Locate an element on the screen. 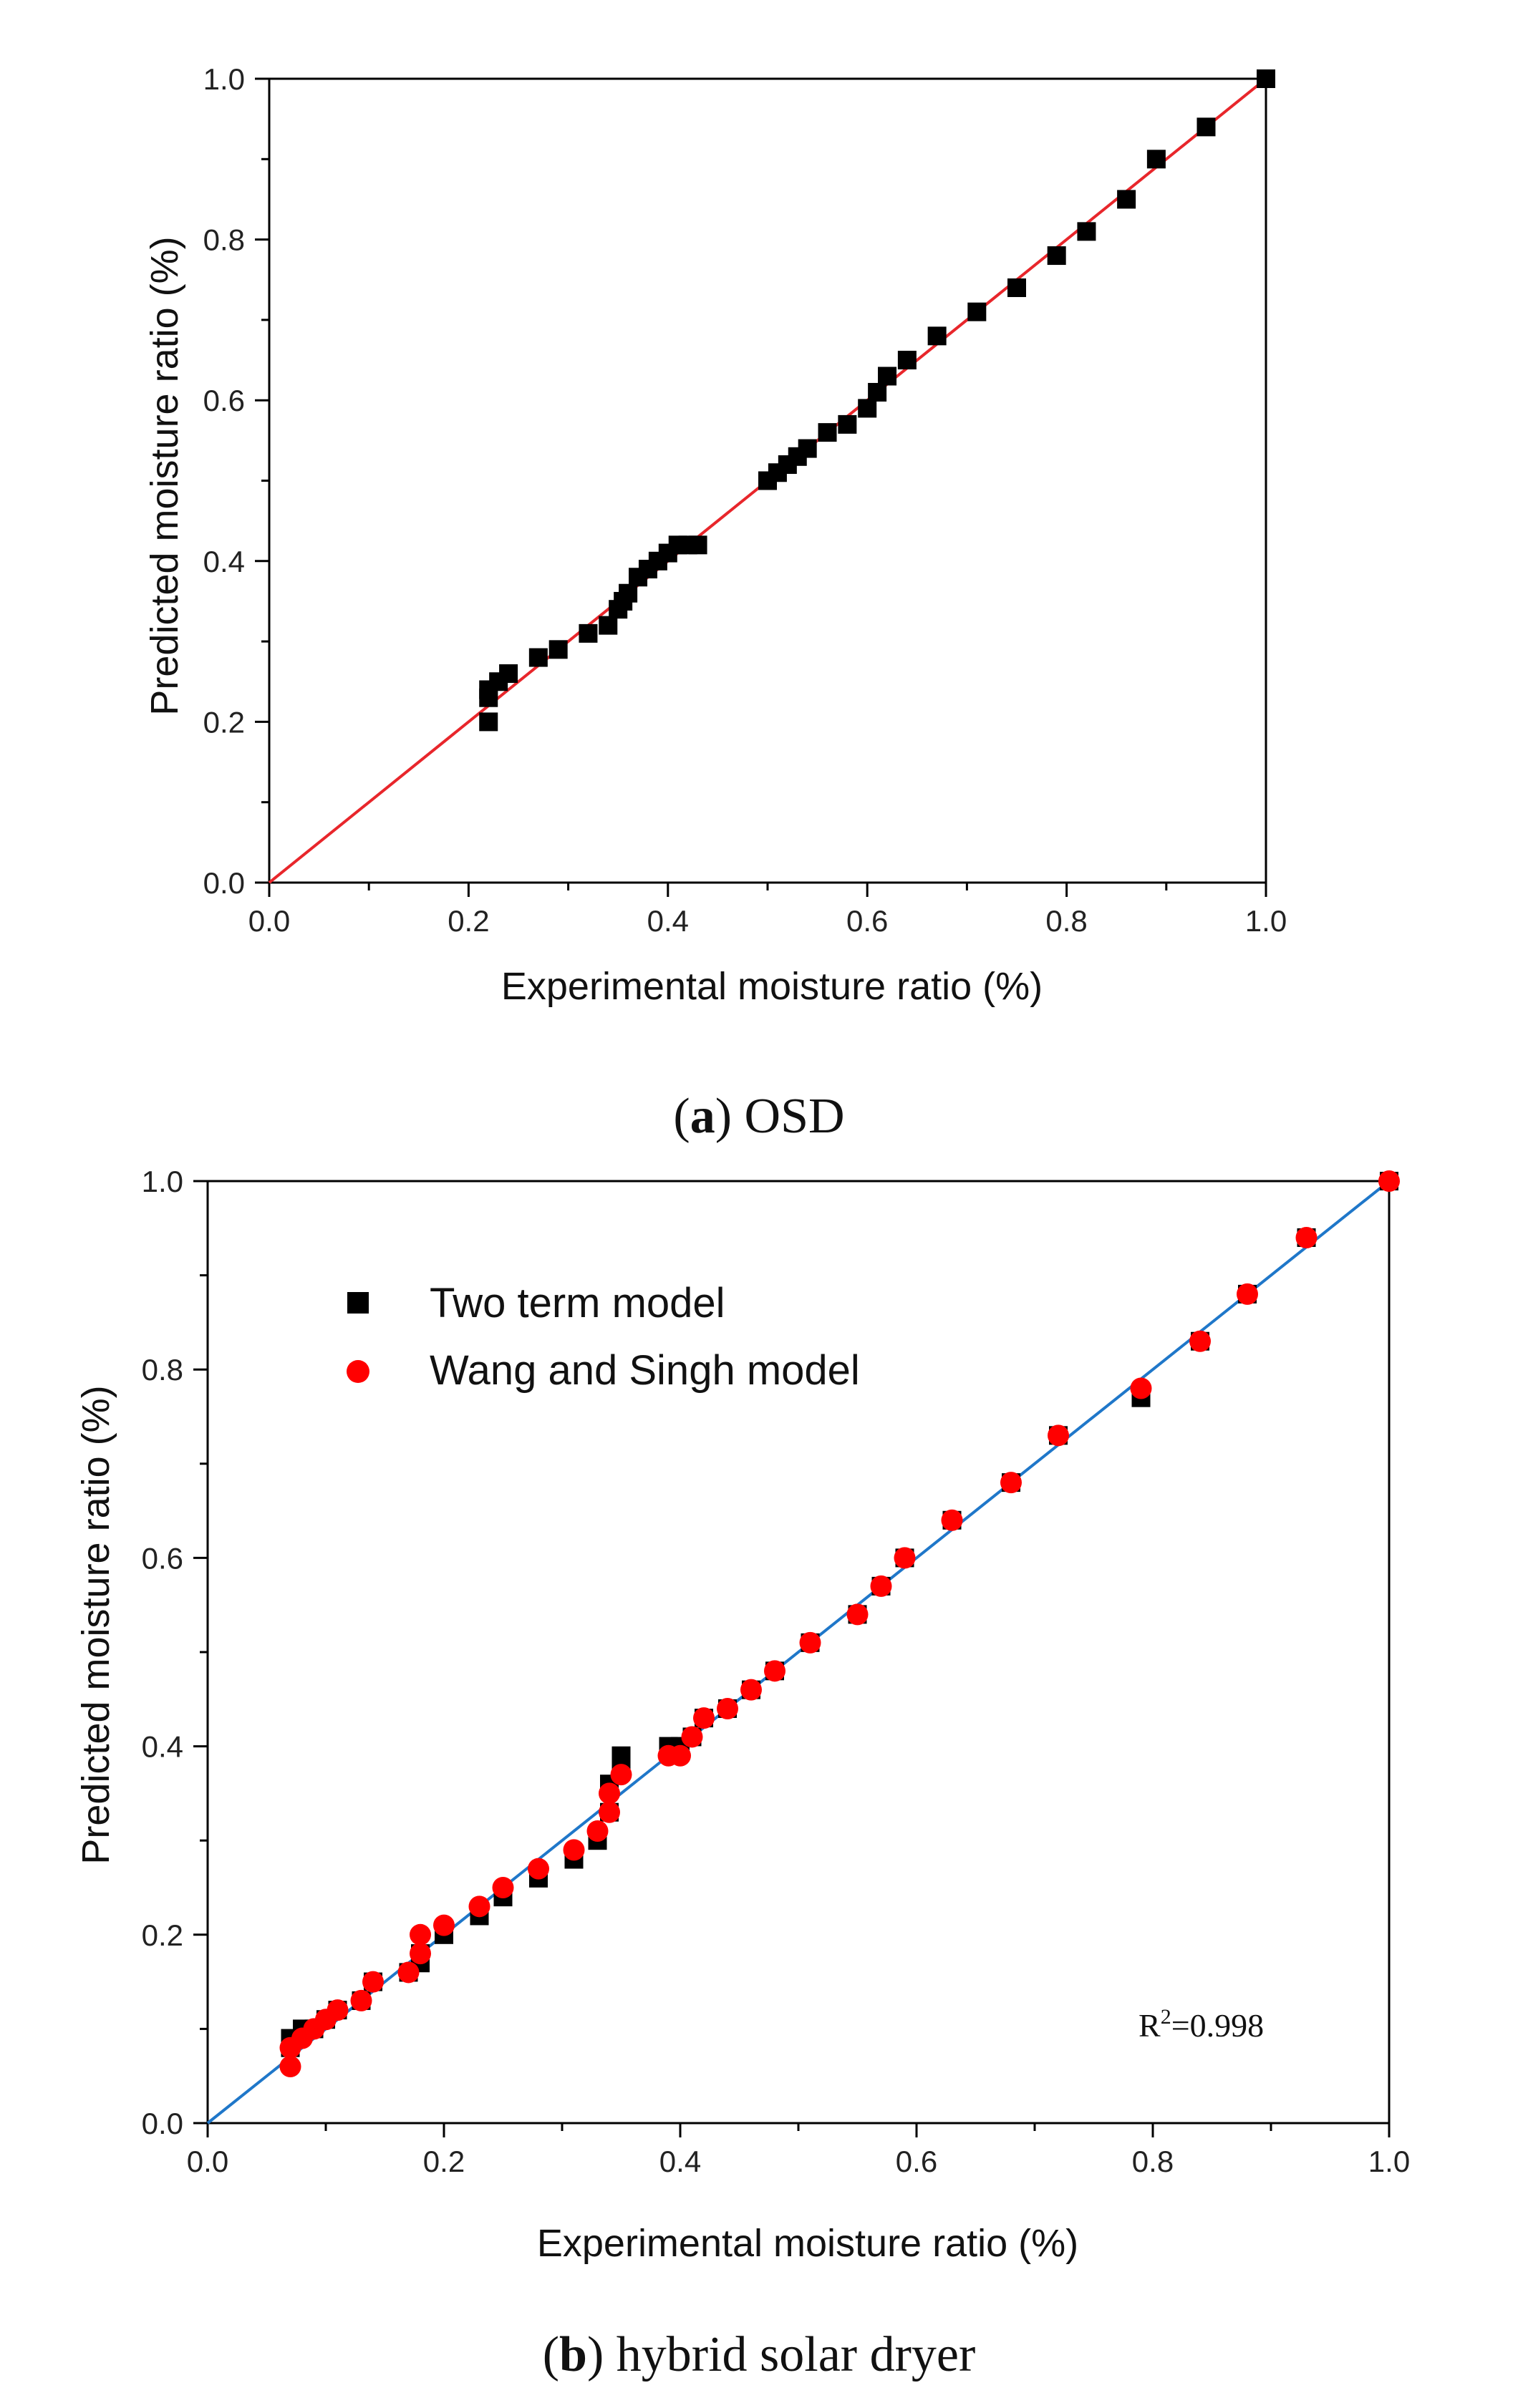 The width and height of the screenshot is (1518, 2408). x-tick-label-hybrid: 0.8 is located at coordinates (1153, 2161).